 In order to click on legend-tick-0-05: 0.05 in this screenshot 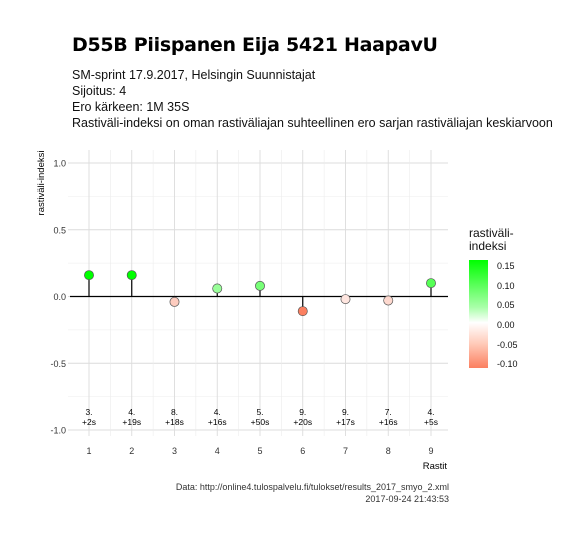, I will do `click(506, 305)`.